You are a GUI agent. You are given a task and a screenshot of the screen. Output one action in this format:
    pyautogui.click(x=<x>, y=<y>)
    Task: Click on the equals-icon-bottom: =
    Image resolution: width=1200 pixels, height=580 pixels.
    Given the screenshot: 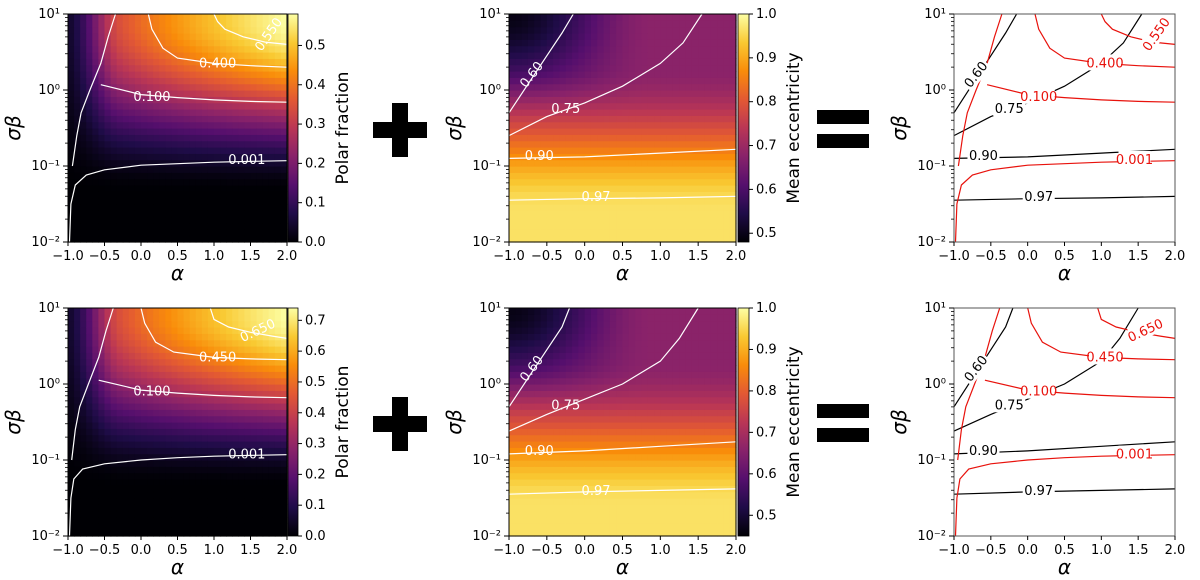 What is the action you would take?
    pyautogui.click(x=843, y=423)
    